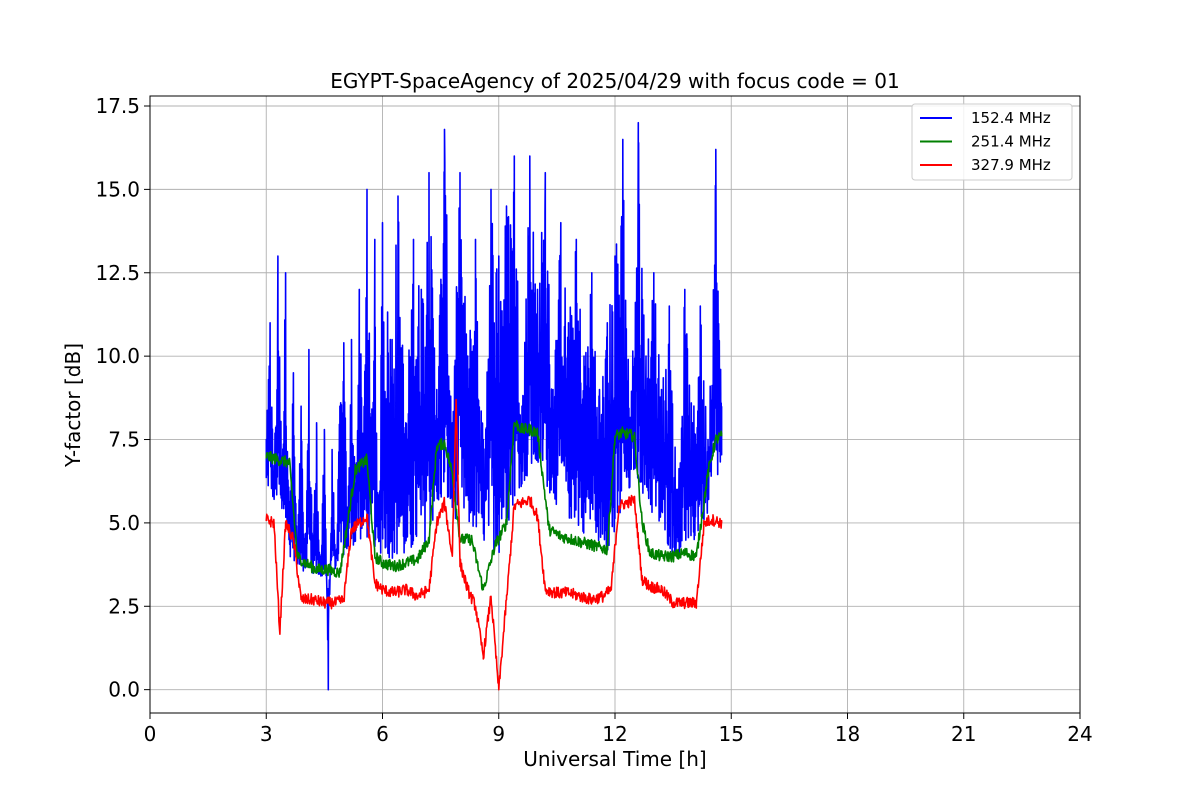 This screenshot has width=1200, height=804. What do you see at coordinates (117, 273) in the screenshot?
I see `y-tick-label: 12.5` at bounding box center [117, 273].